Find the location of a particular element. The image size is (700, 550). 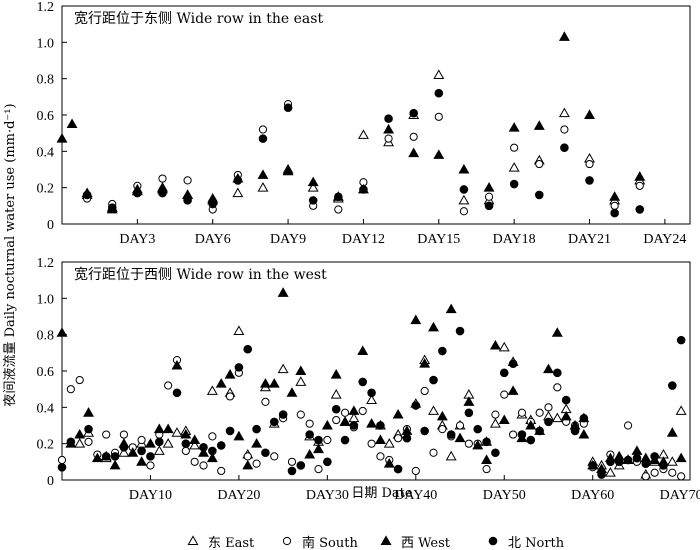

legend-item-east: 东 East is located at coordinates (221, 542).